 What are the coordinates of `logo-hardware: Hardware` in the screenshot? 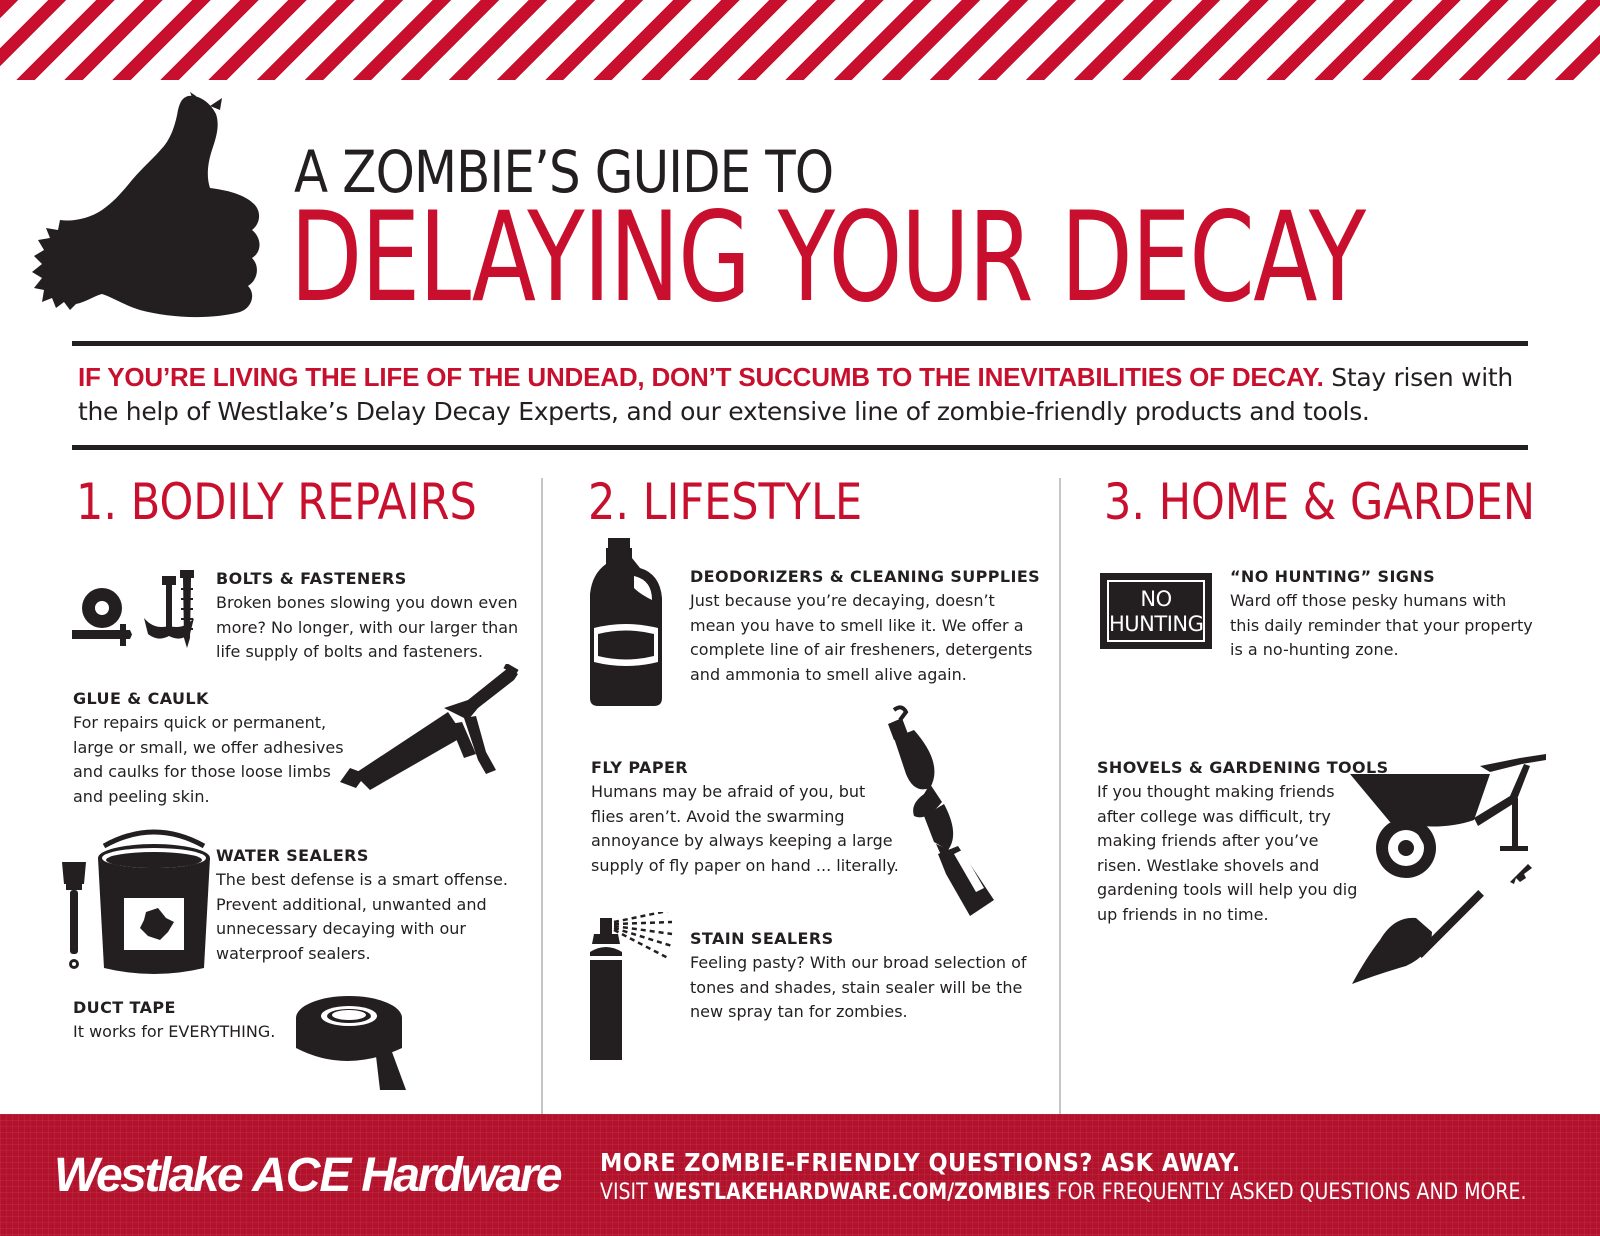 It's located at (461, 1175).